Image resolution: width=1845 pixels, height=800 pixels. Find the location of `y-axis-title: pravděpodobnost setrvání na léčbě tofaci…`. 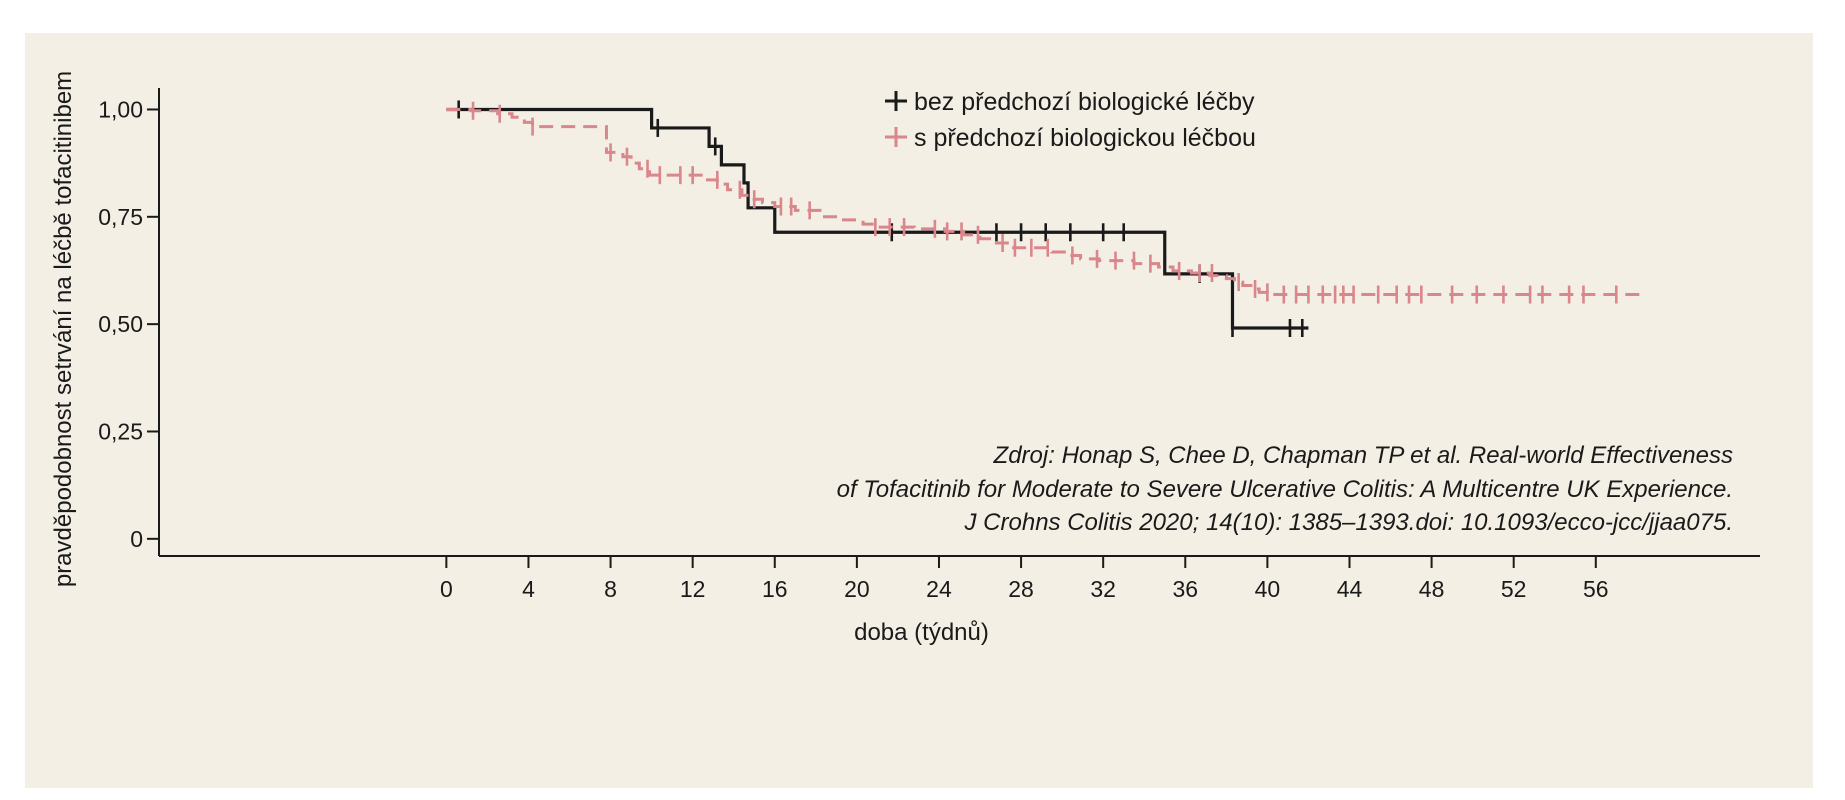

y-axis-title: pravděpodobnost setrvání na léčbě tofaci… is located at coordinates (63, 329).